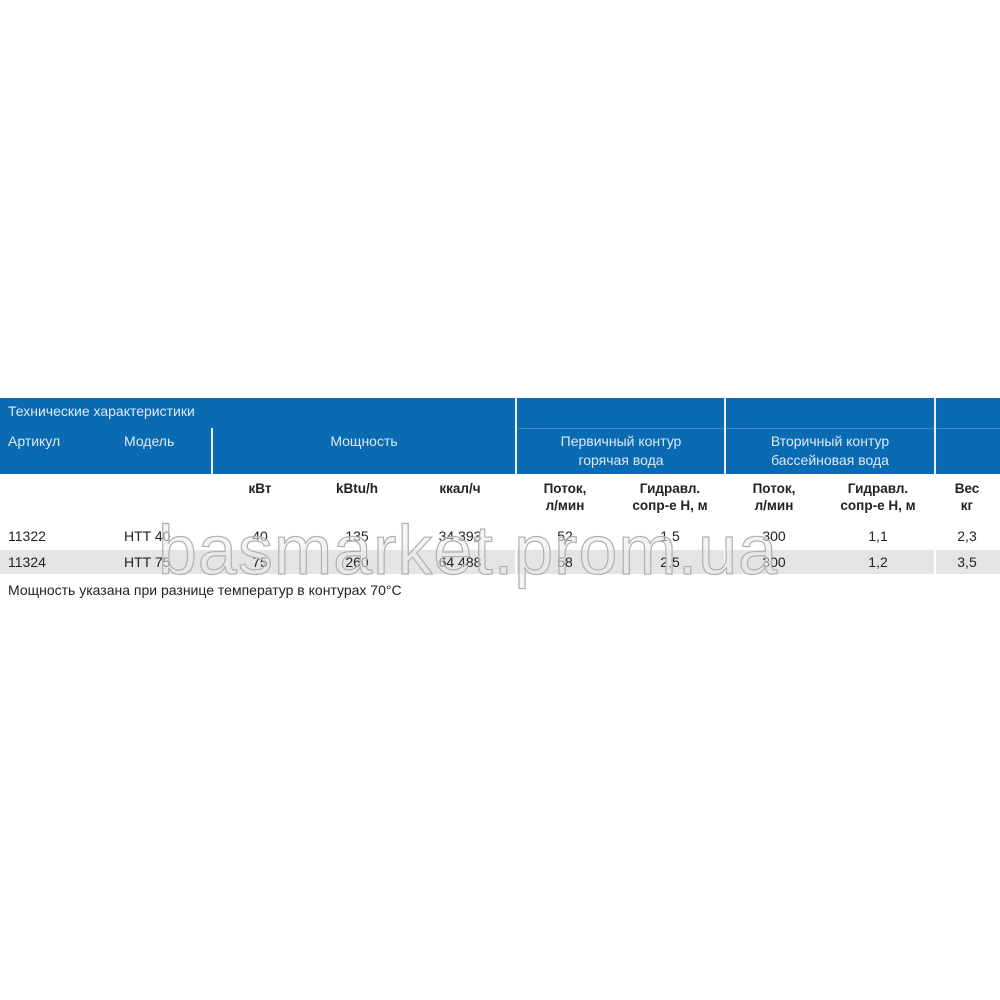  What do you see at coordinates (878, 536) in the screenshot?
I see `cell-hyd2: 1,1` at bounding box center [878, 536].